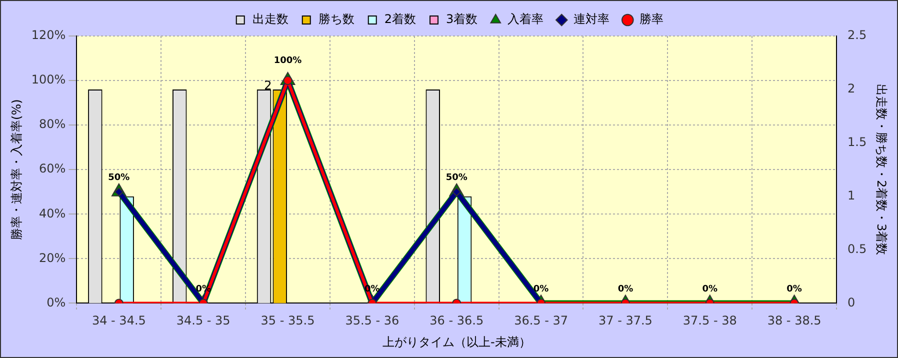 The width and height of the screenshot is (898, 358). Describe the element at coordinates (794, 321) in the screenshot. I see `x-tick-label: 38 - 38.5` at that location.